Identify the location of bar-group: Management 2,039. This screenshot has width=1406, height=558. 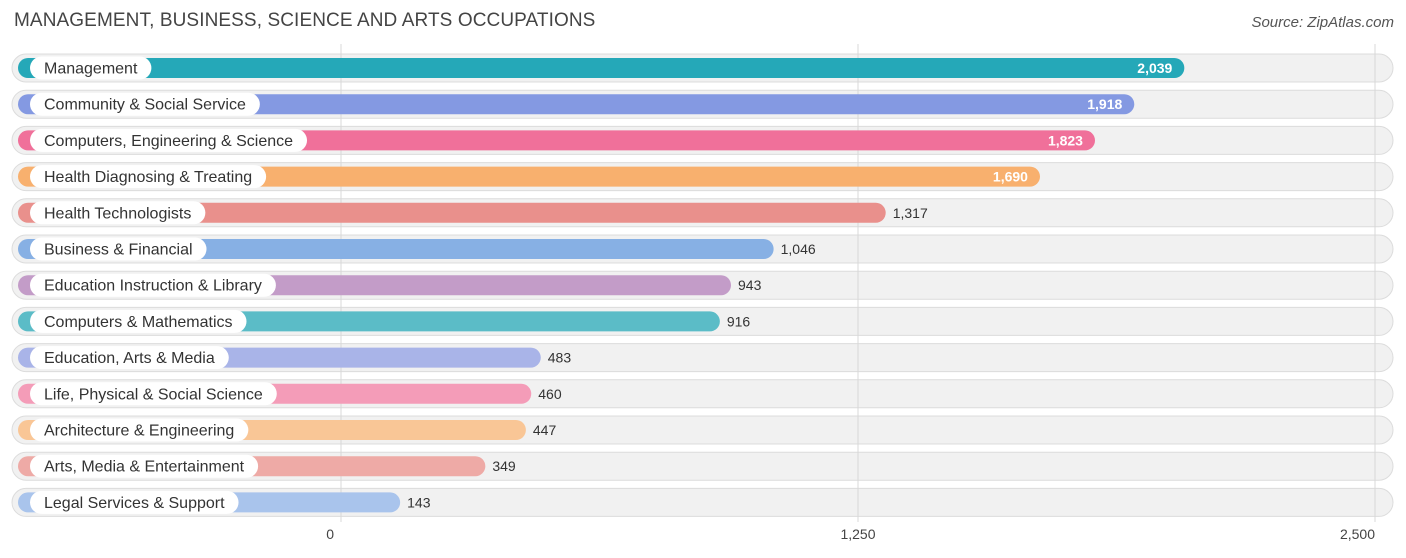
(601, 68).